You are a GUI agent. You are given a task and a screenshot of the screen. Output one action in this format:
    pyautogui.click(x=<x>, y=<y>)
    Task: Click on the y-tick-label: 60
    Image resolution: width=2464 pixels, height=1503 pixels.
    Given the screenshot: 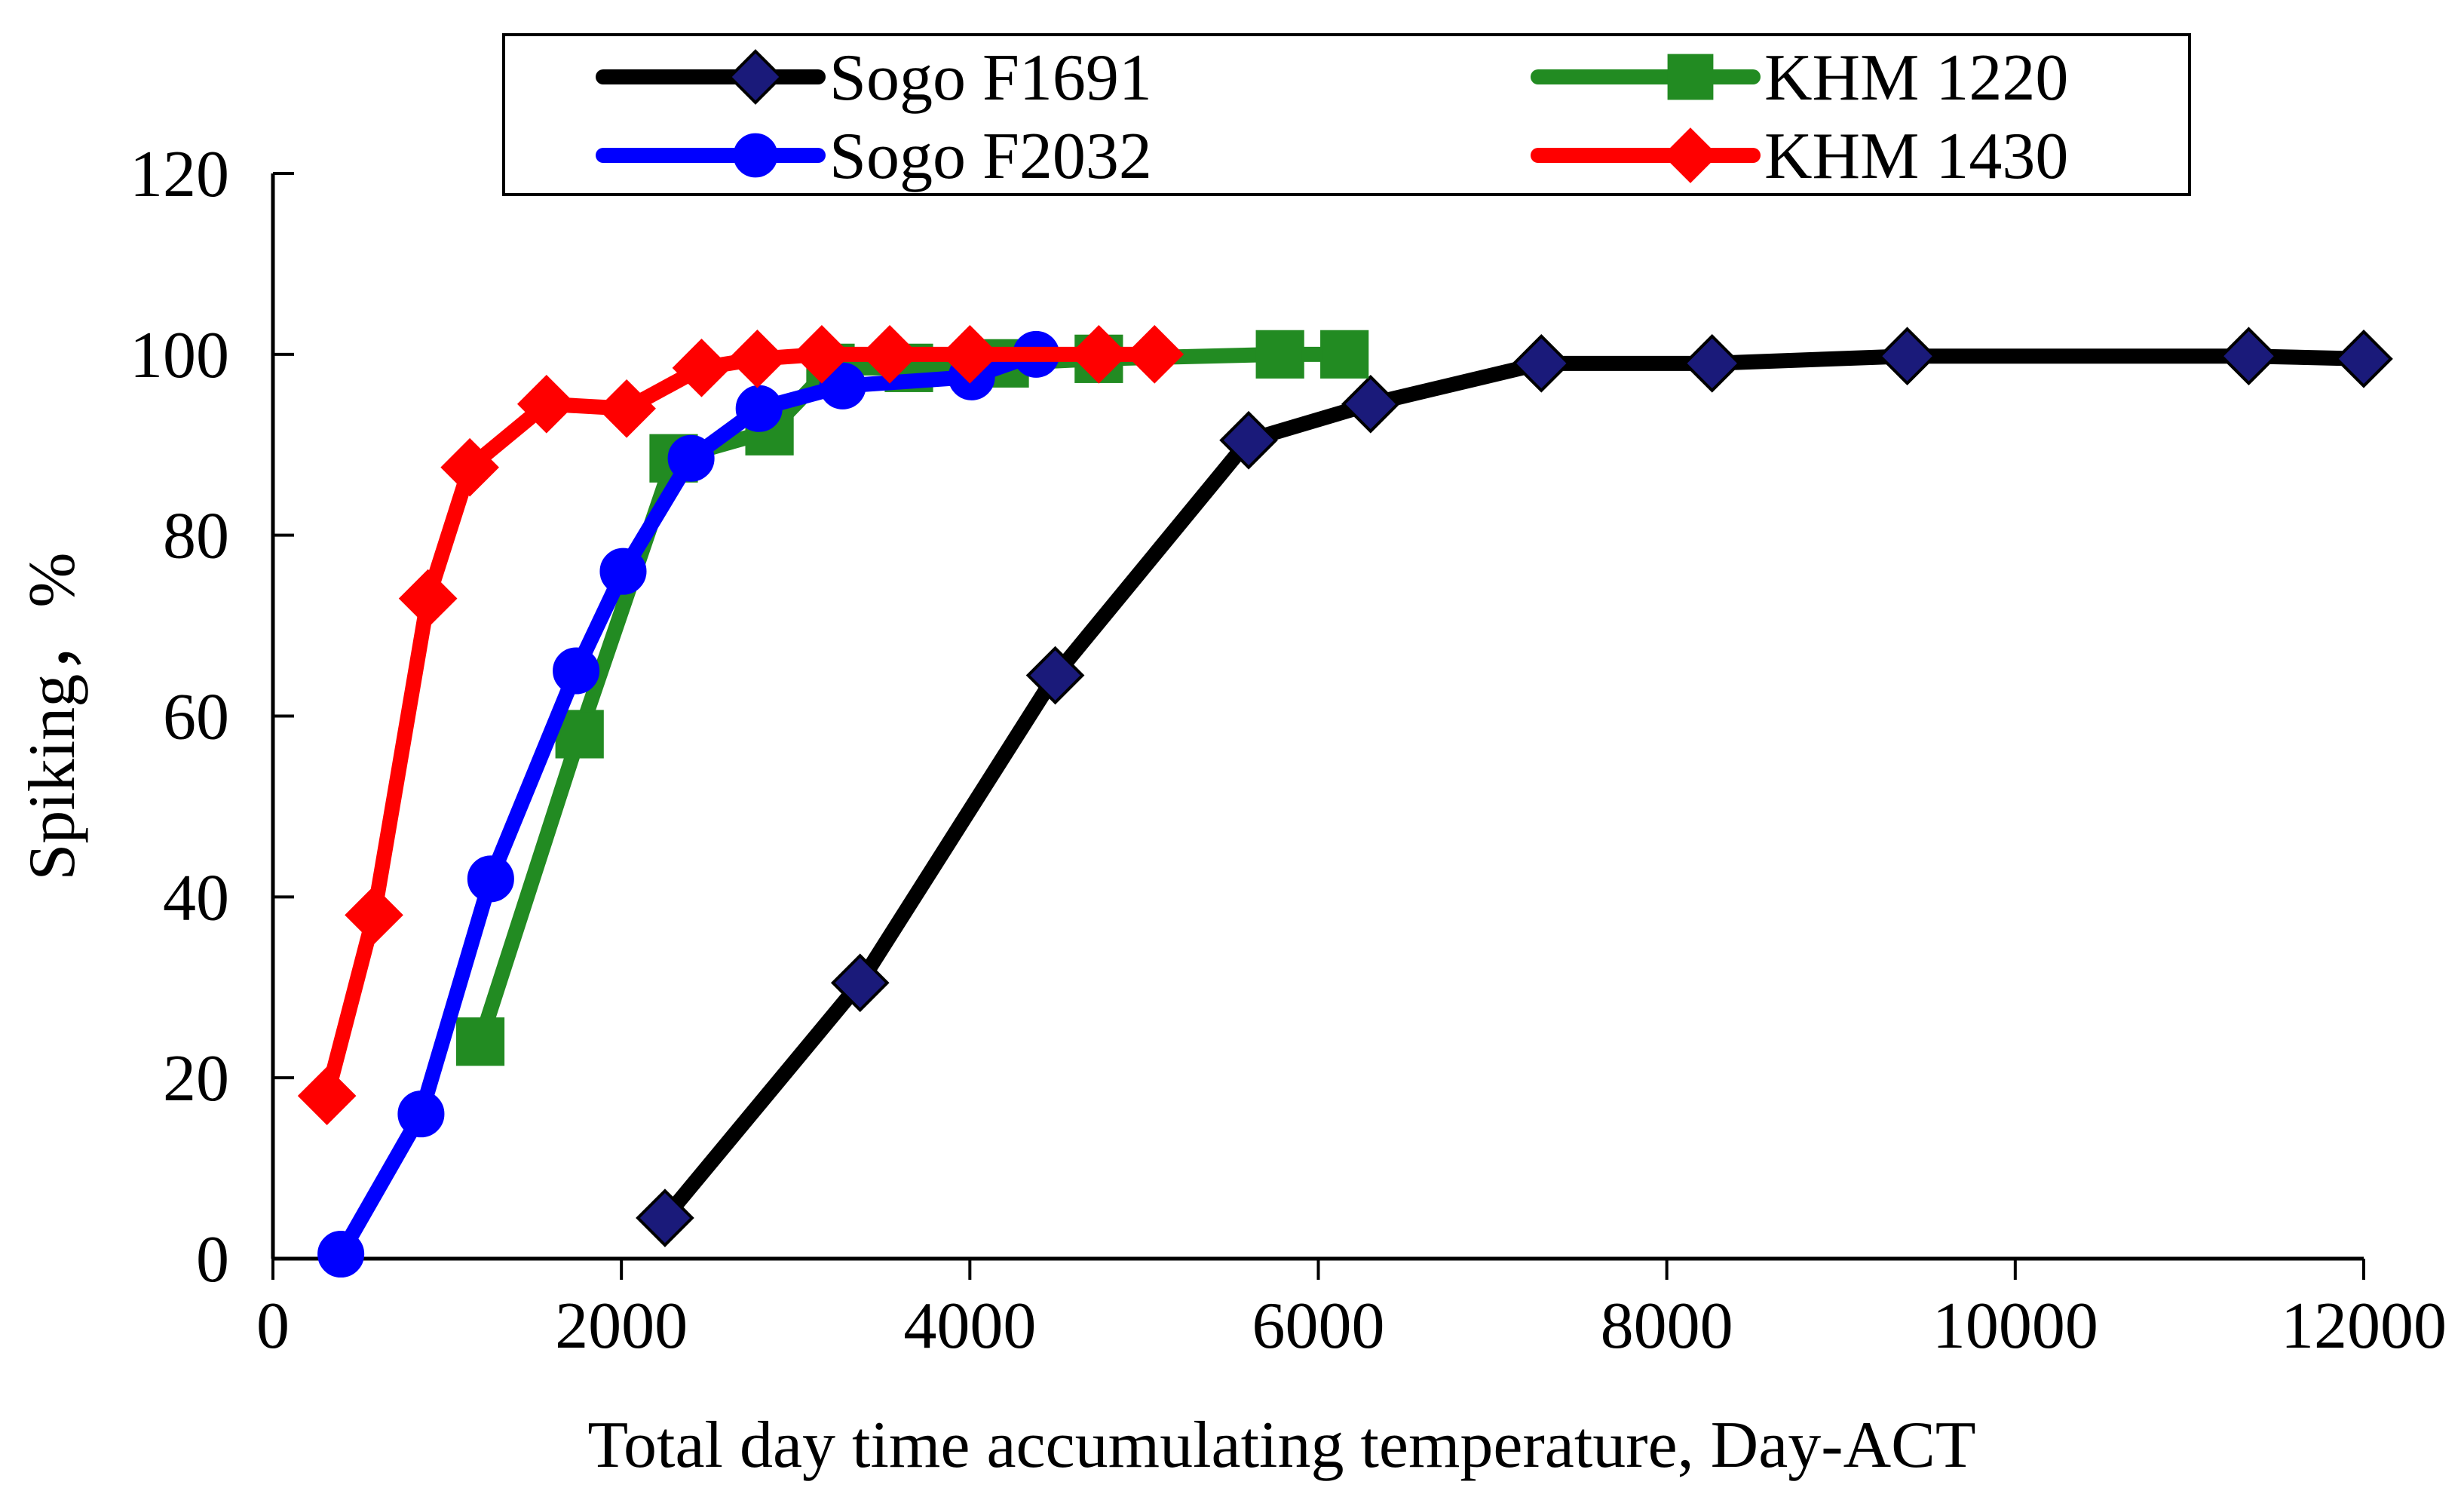 What is the action you would take?
    pyautogui.click(x=196, y=717)
    